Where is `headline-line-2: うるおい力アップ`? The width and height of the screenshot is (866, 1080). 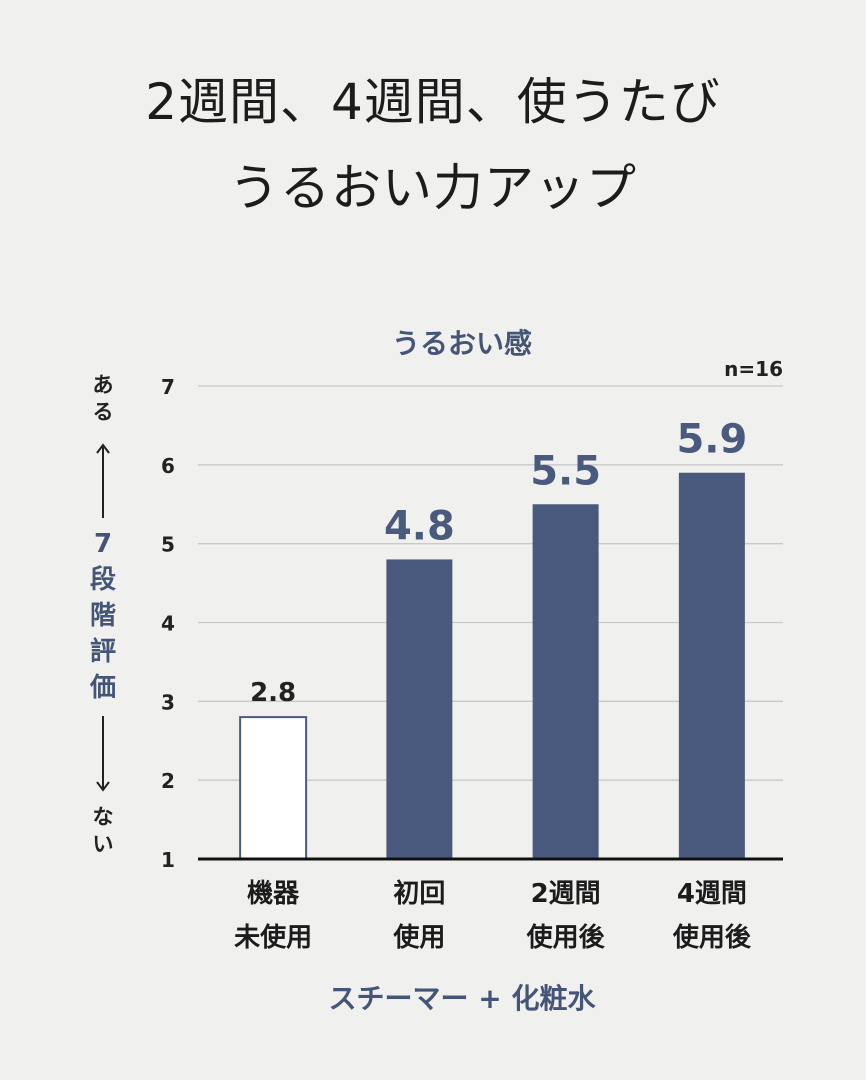
headline-line-2: うるおい力アップ is located at coordinates (433, 188).